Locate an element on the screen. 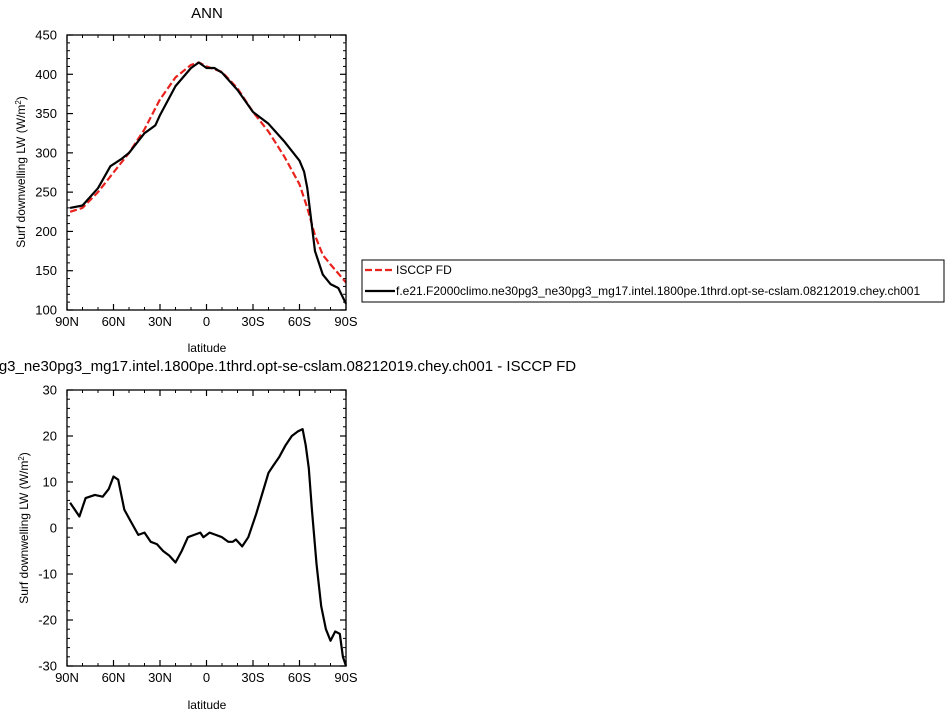  y-tick-label: 400 is located at coordinates (46, 74).